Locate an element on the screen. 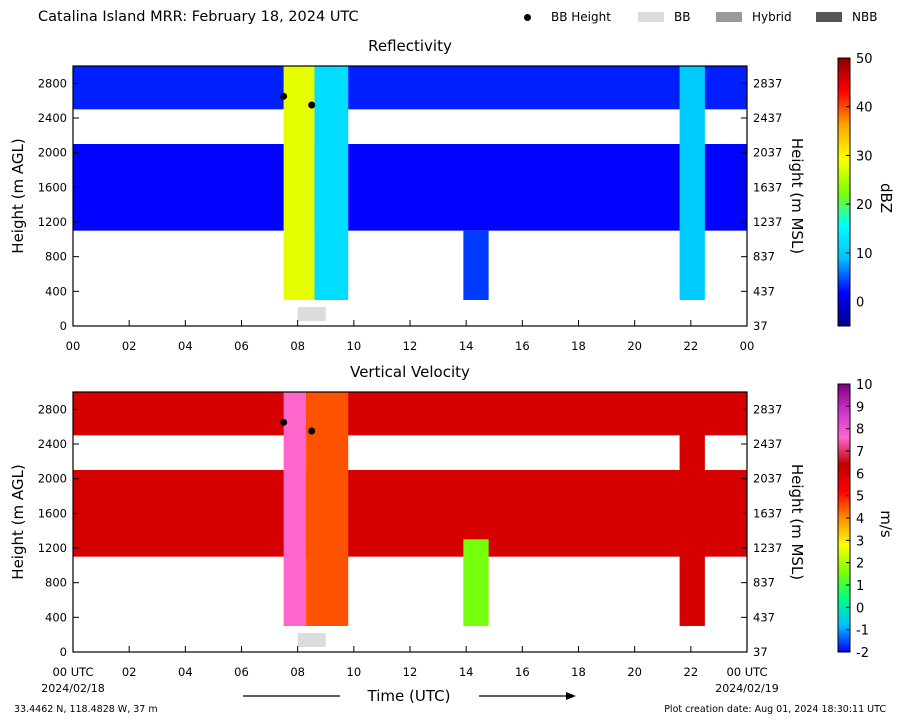 The image size is (900, 725). colorbar-tick-label: 5 is located at coordinates (860, 497).